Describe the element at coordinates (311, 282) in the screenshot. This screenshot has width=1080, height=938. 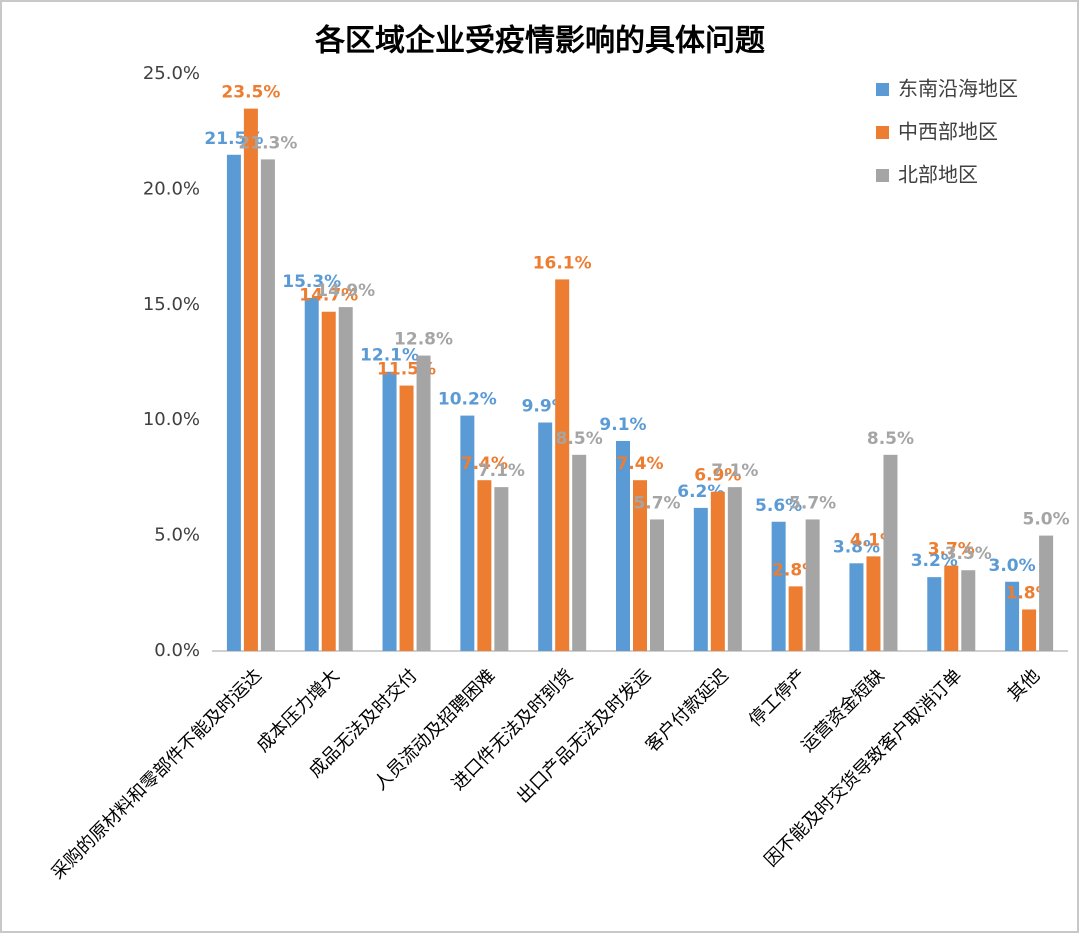
I see `value-label: 15.3%` at that location.